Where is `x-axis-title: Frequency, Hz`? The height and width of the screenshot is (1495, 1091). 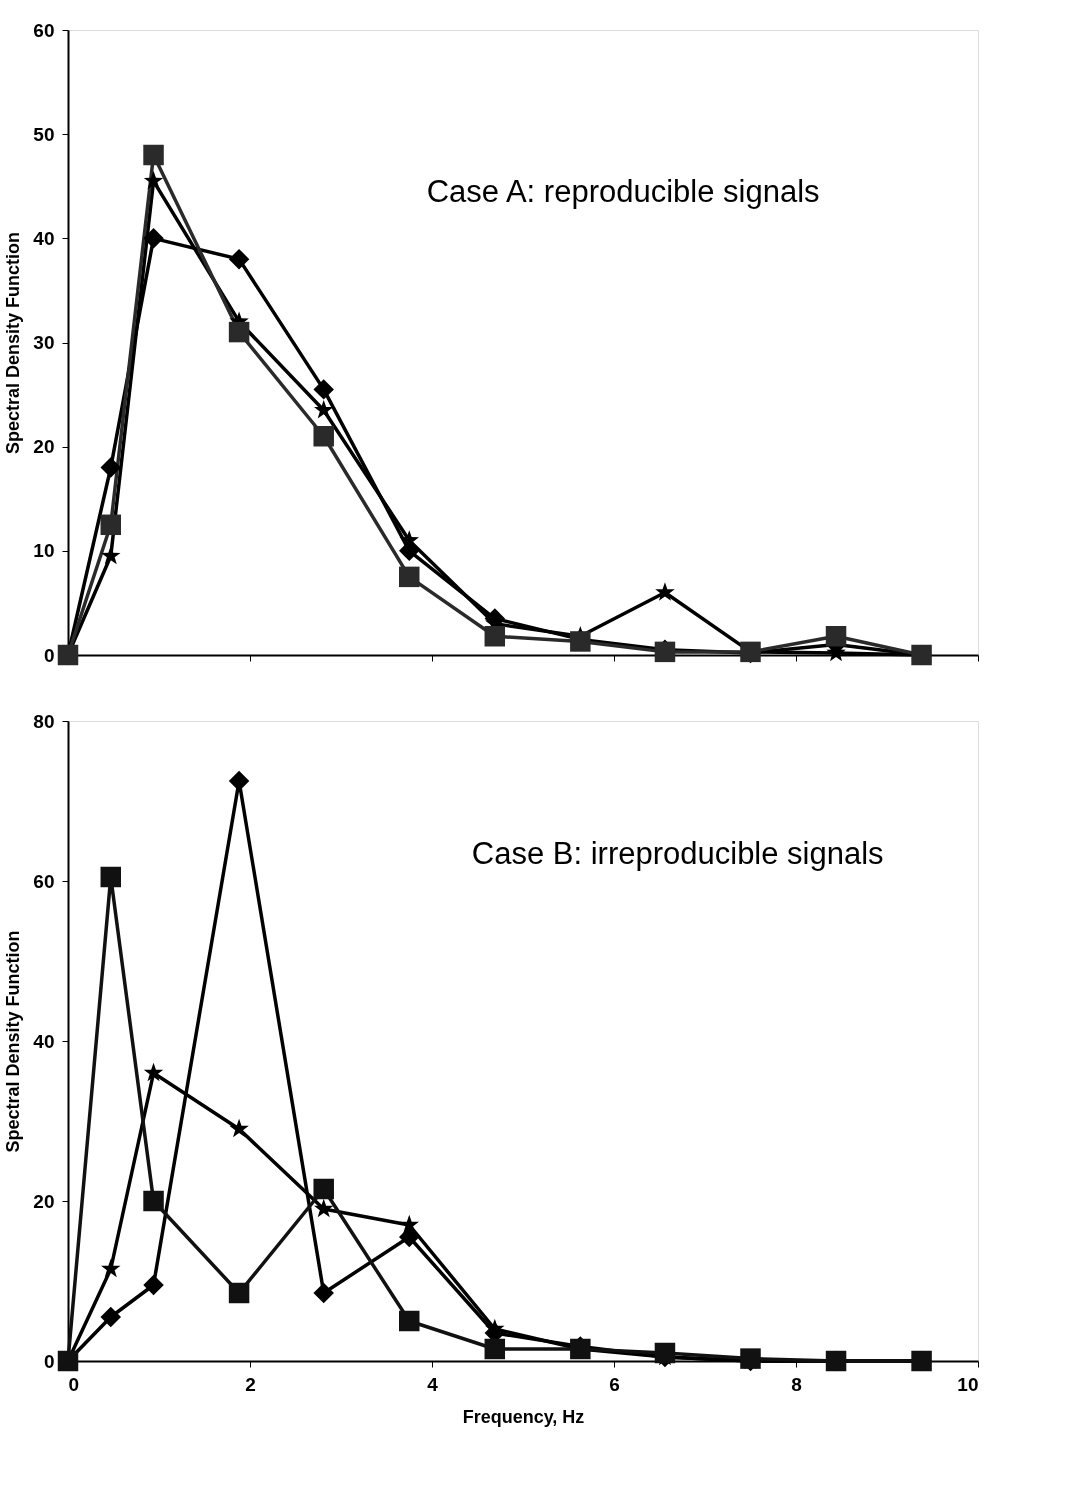
x-axis-title: Frequency, Hz is located at coordinates (523, 1416).